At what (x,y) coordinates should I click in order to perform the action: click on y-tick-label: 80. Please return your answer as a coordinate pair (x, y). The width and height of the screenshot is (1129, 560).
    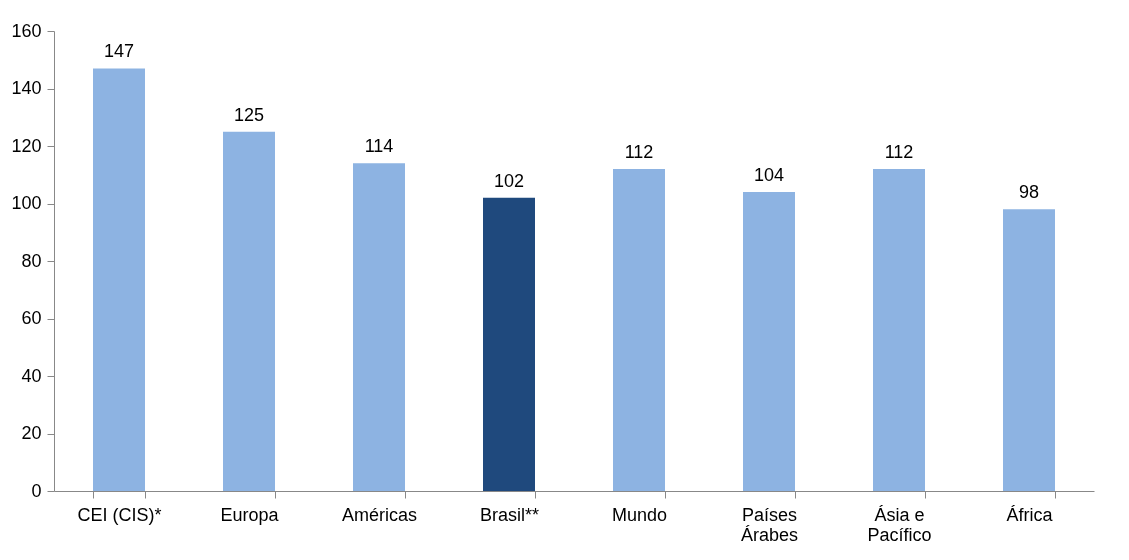
    Looking at the image, I should click on (31, 260).